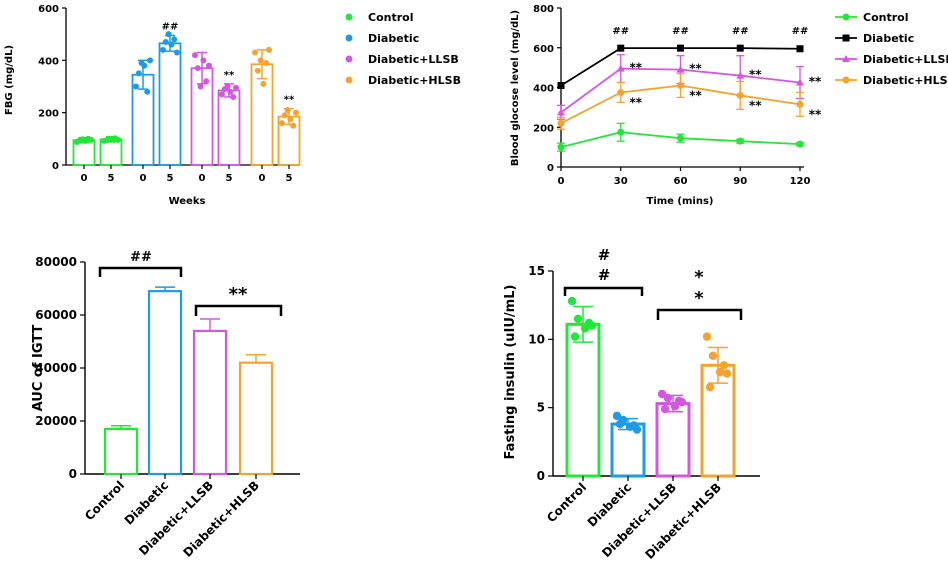  Describe the element at coordinates (888, 38) in the screenshot. I see `ogtt-legend-label: Diabetic` at that location.